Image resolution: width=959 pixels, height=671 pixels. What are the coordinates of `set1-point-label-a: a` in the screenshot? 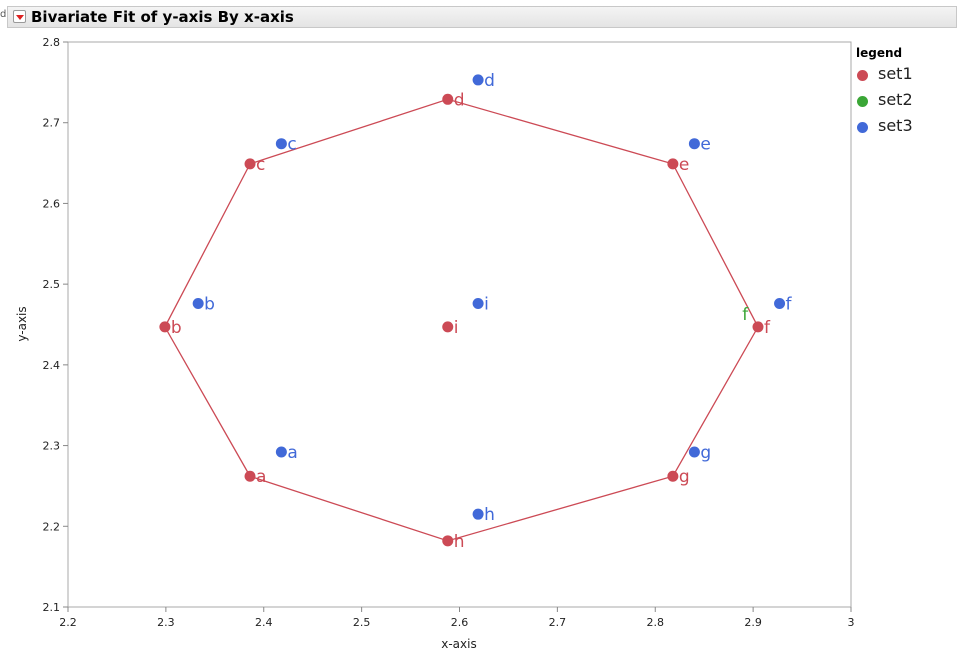 It's located at (261, 477).